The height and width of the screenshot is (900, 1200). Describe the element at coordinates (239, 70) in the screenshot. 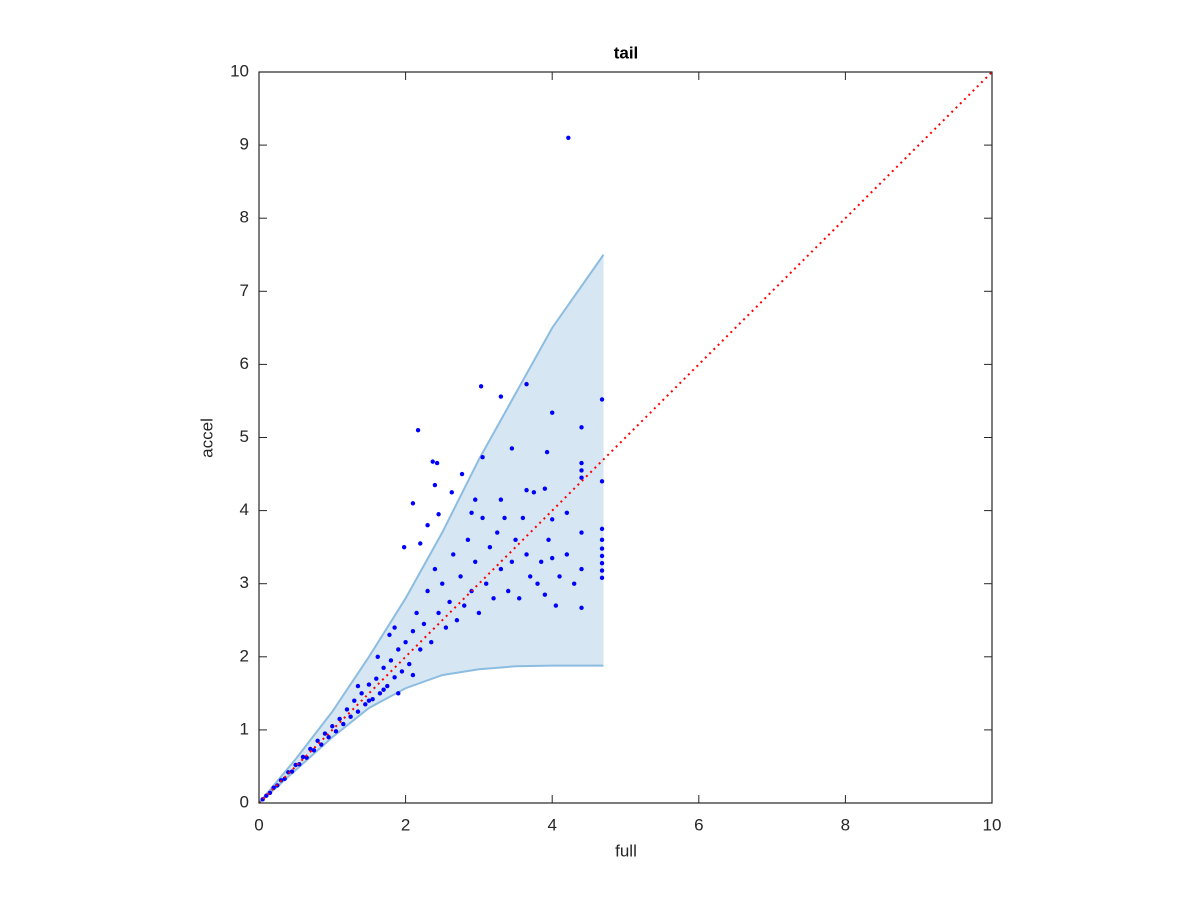

I see `y-tick-label: 10` at that location.